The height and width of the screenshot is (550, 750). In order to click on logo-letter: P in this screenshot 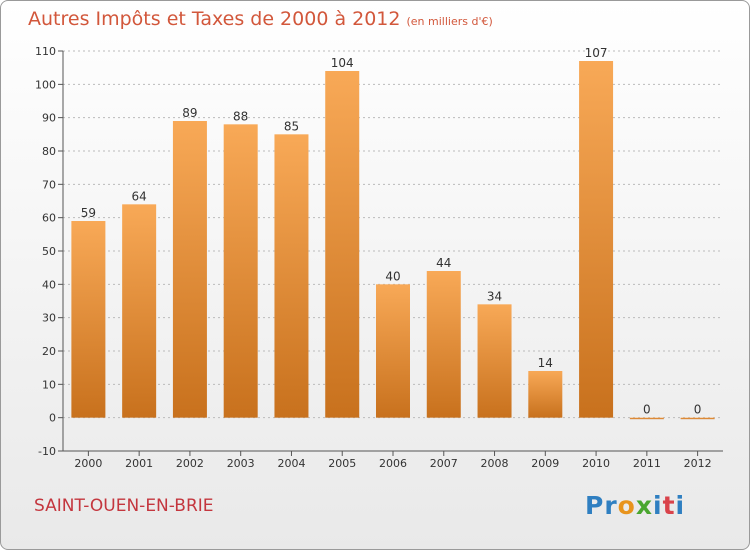, I will do `click(595, 505)`.